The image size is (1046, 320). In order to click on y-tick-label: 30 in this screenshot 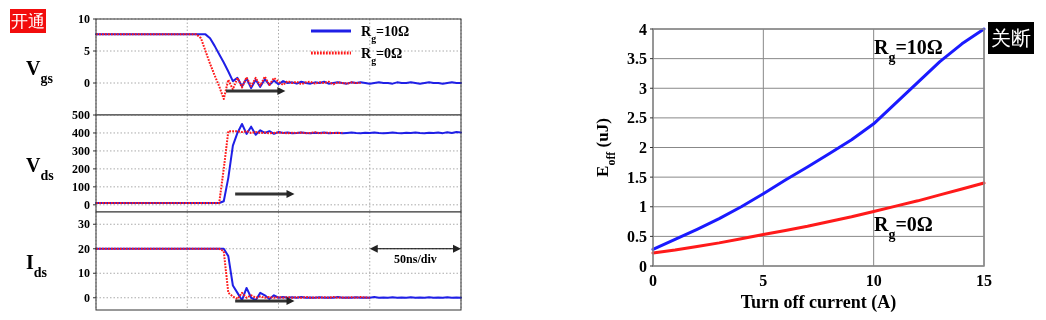, I will do `click(84, 224)`.